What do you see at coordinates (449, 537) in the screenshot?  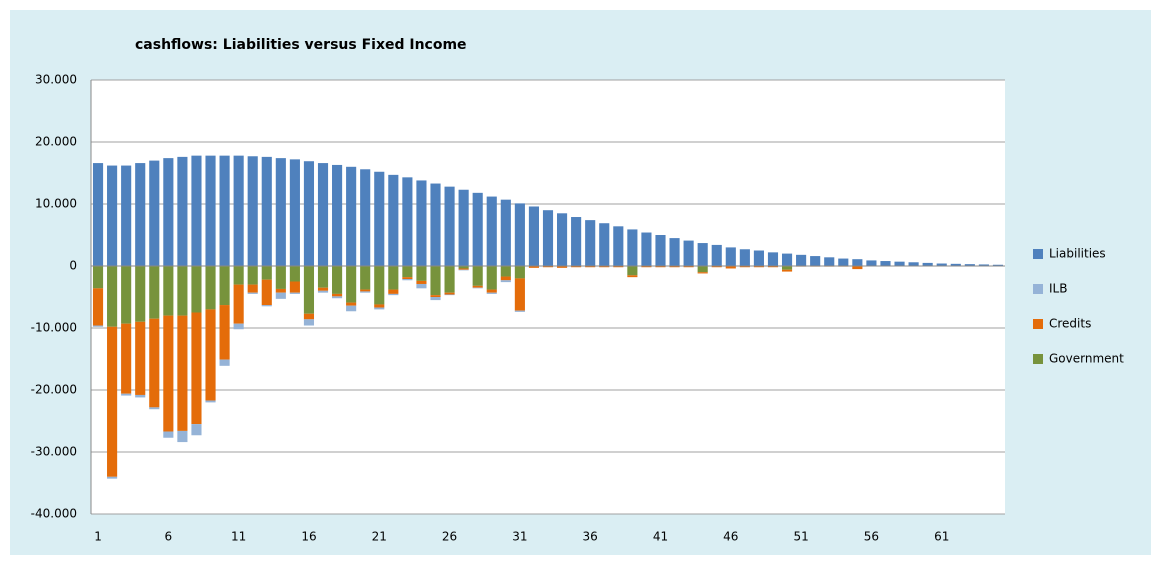 I see `x-tick-label: 26` at bounding box center [449, 537].